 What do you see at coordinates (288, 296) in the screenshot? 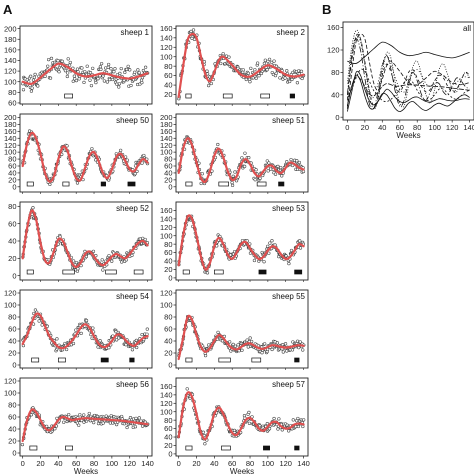
I see `panel-title: sheep 55` at bounding box center [288, 296].